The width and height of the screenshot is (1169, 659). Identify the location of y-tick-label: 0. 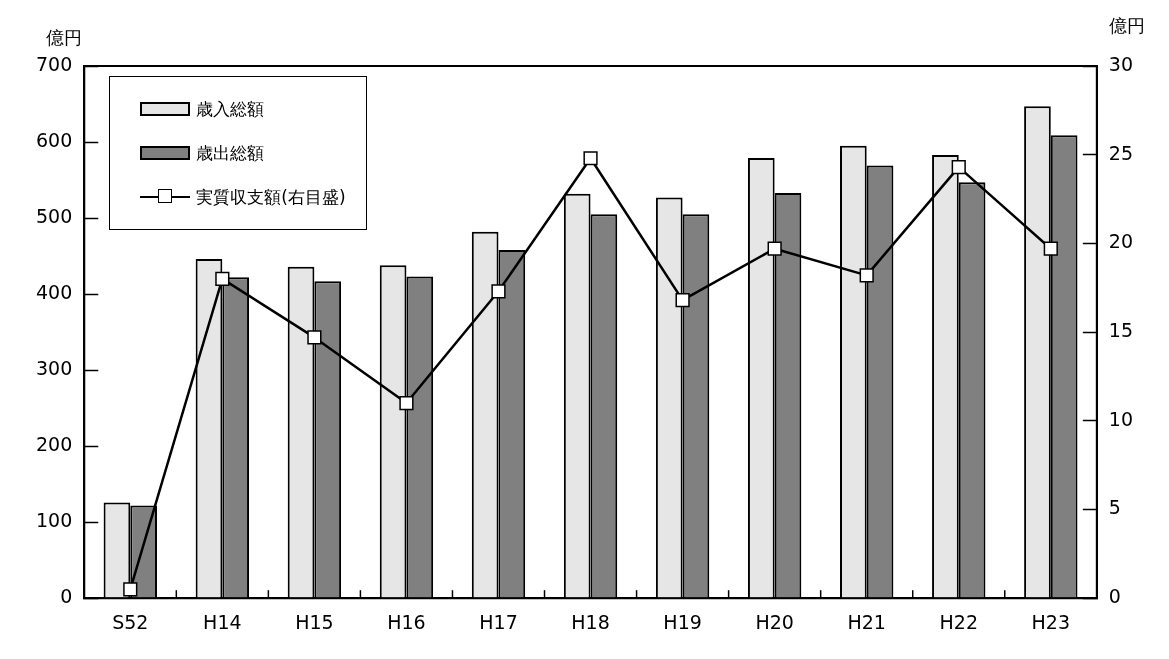
(66, 596).